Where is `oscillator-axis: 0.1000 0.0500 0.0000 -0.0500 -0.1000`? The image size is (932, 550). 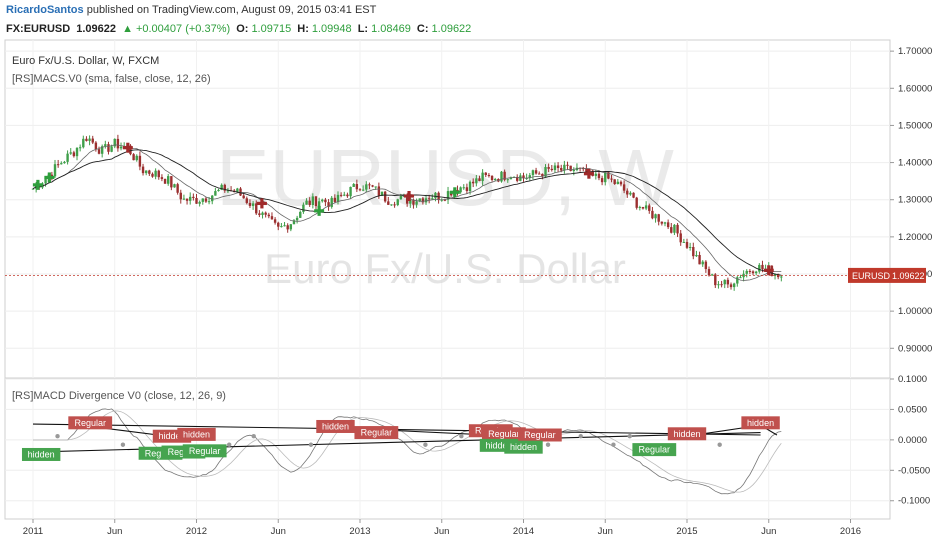 oscillator-axis: 0.1000 0.0500 0.0000 -0.0500 -0.1000 is located at coordinates (910, 440).